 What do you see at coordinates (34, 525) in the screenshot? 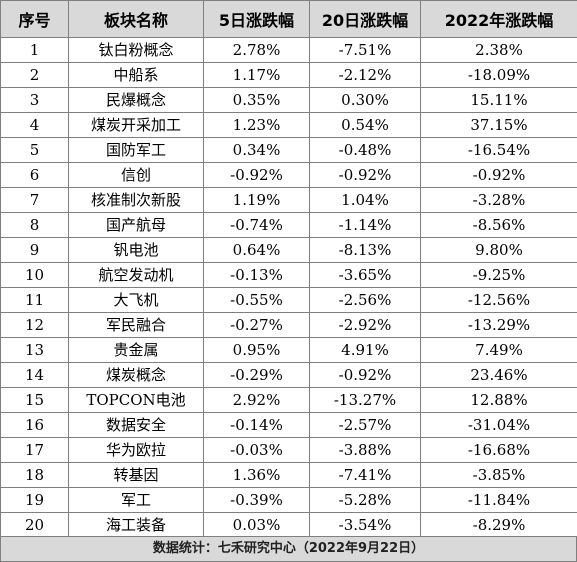
I see `cell-index: 20` at bounding box center [34, 525].